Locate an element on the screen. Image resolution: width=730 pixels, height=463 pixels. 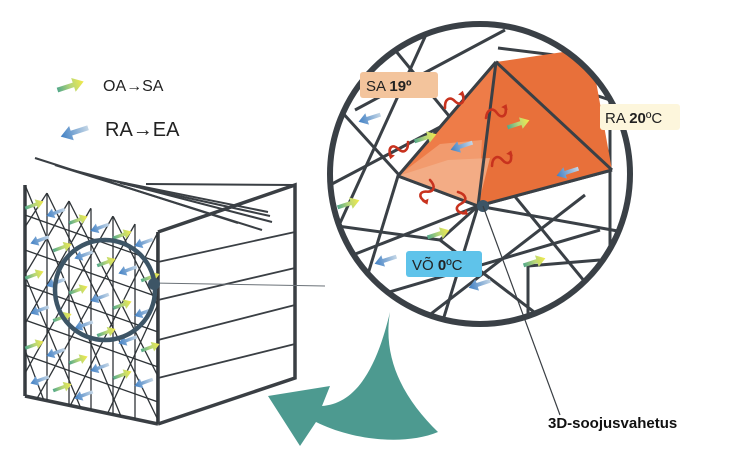
magnifier-ring is located at coordinates (105, 290).